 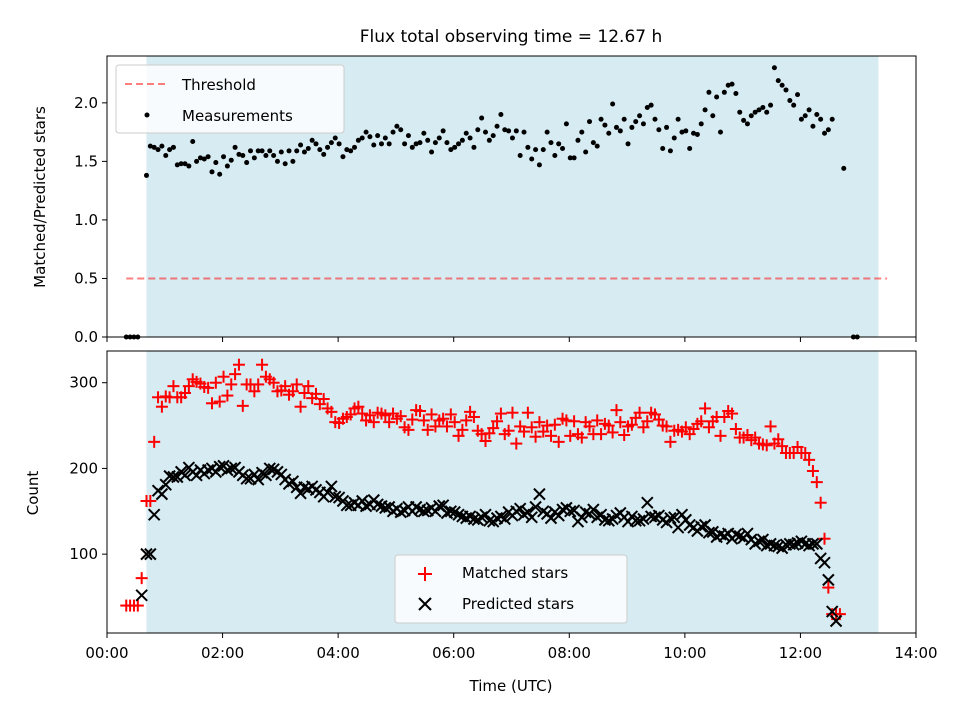 I want to click on top-y-tick-label: 2.0, so click(x=86, y=103).